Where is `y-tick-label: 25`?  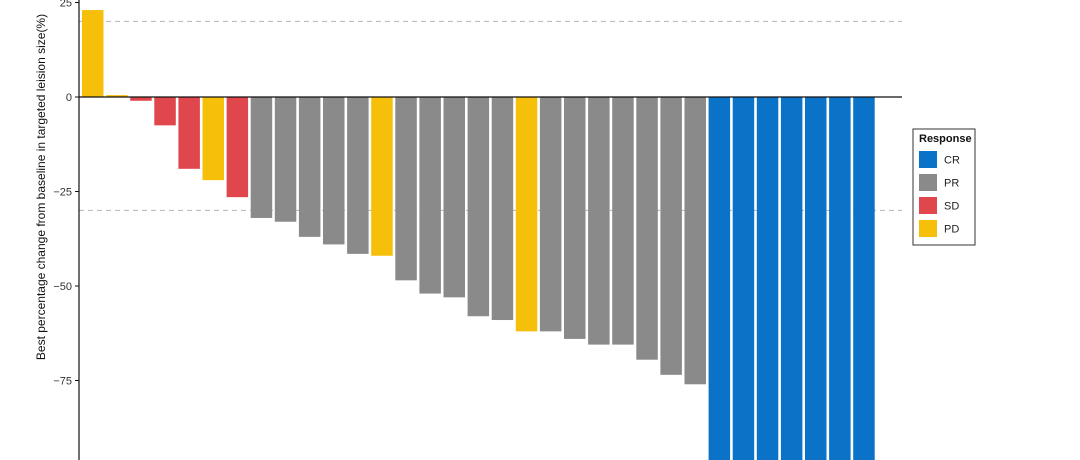
y-tick-label: 25 is located at coordinates (66, 5).